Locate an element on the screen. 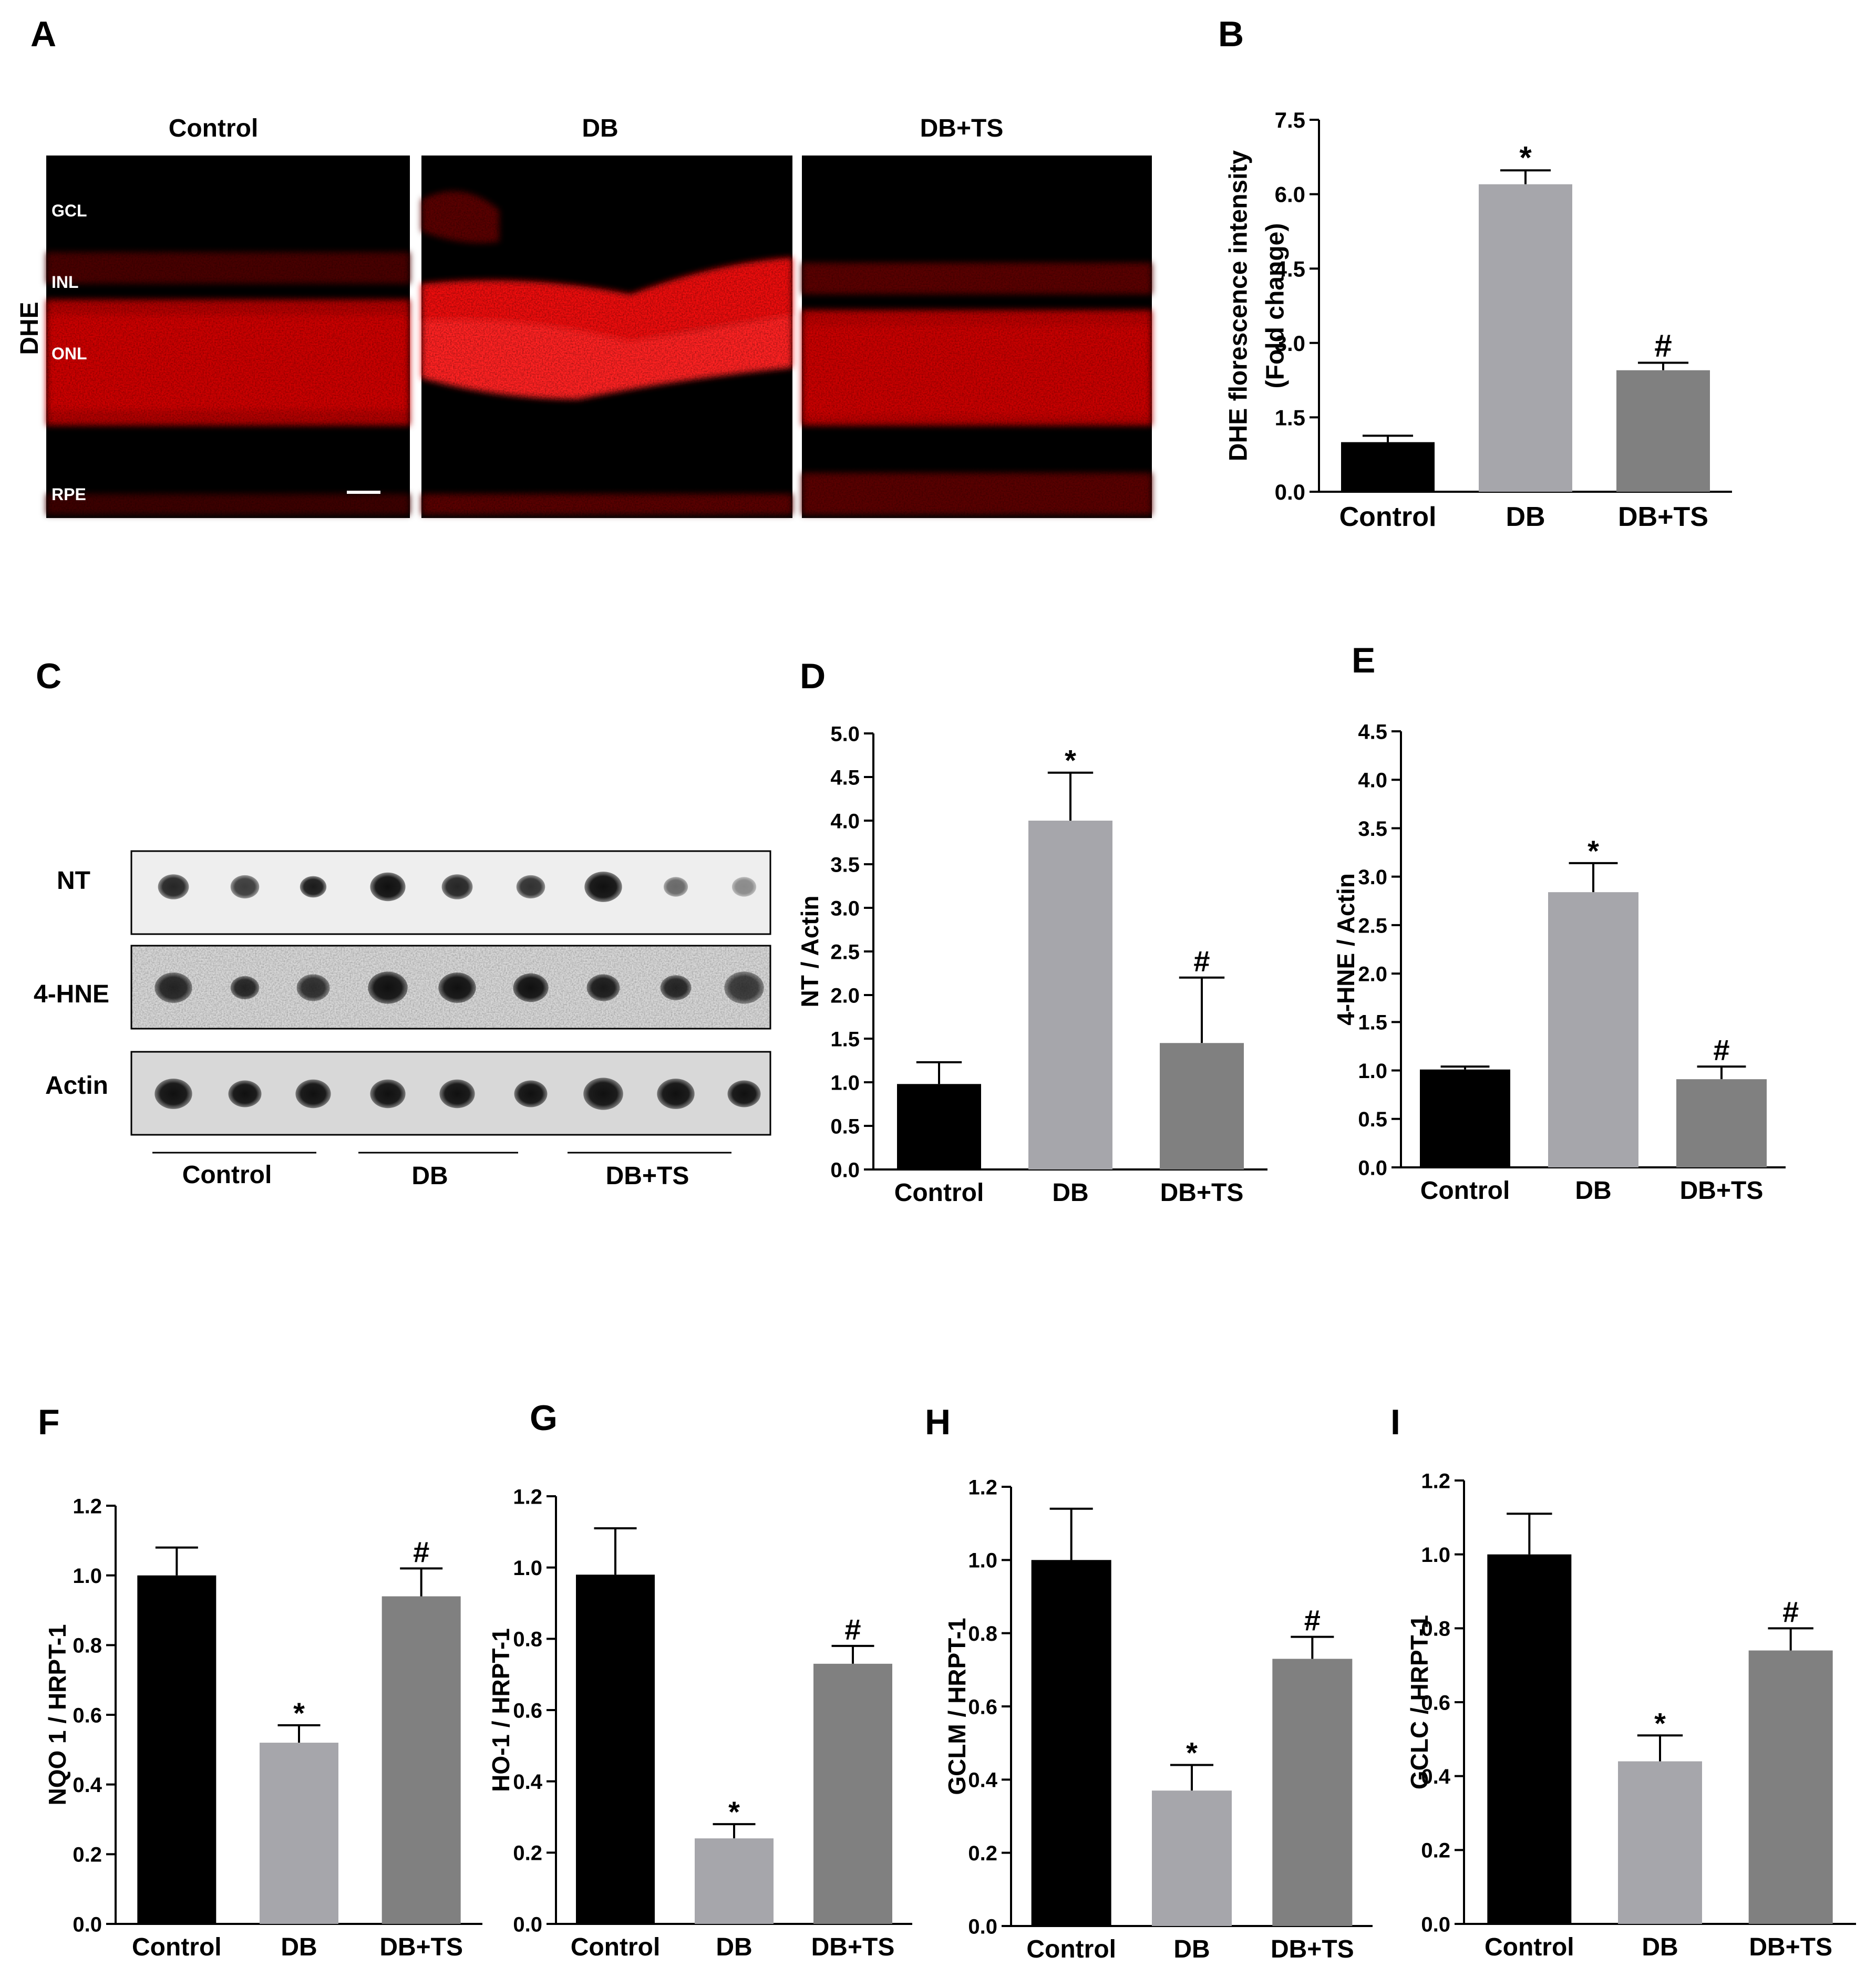 The image size is (1876, 1988). panel-letter-a: A is located at coordinates (43, 34).